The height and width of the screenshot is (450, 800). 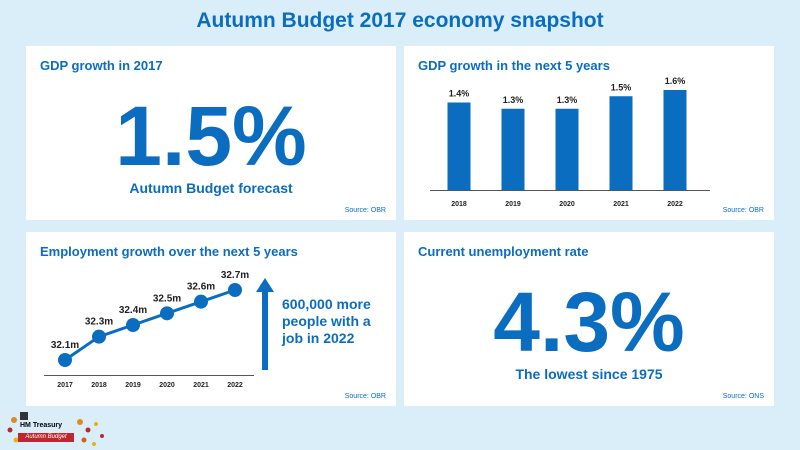 I want to click on unemployment-value: 4.3%, so click(x=589, y=322).